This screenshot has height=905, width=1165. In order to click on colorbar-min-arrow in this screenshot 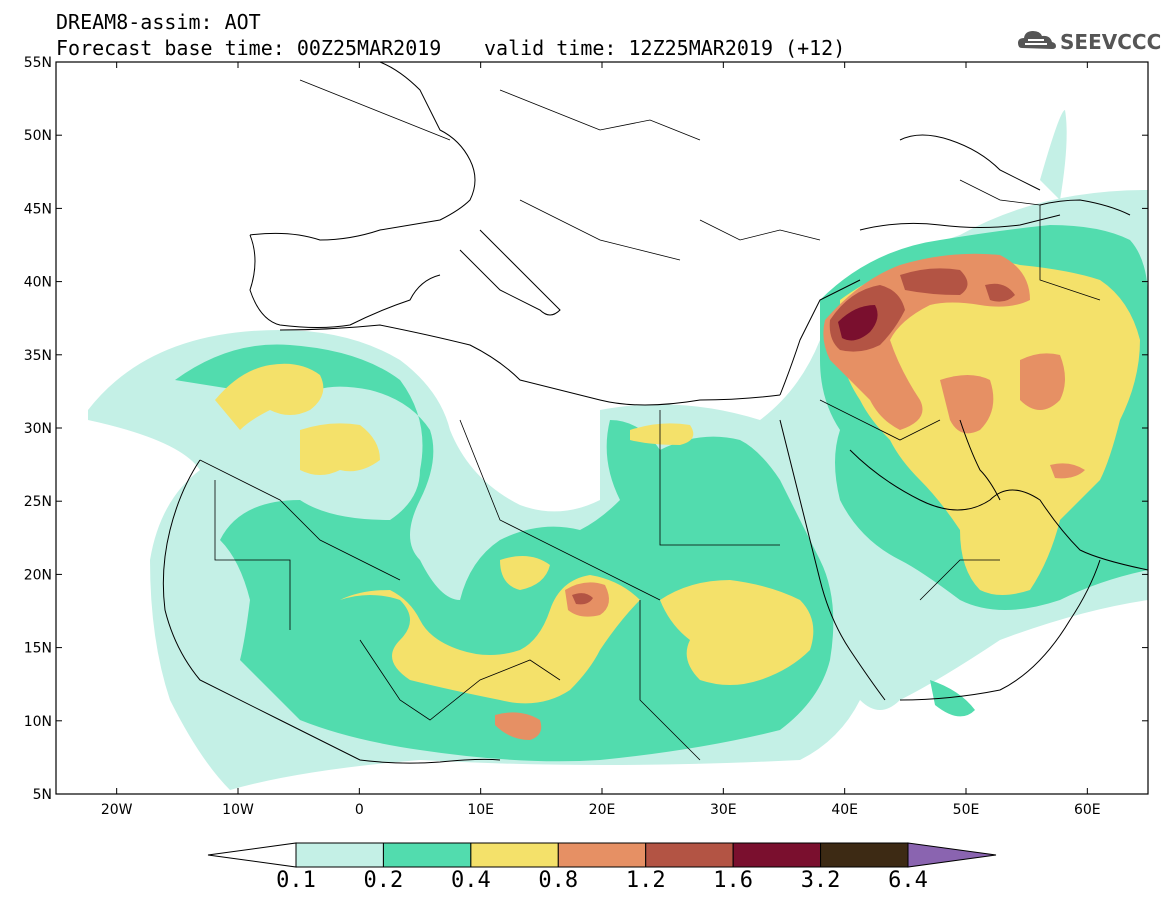, I will do `click(252, 855)`.